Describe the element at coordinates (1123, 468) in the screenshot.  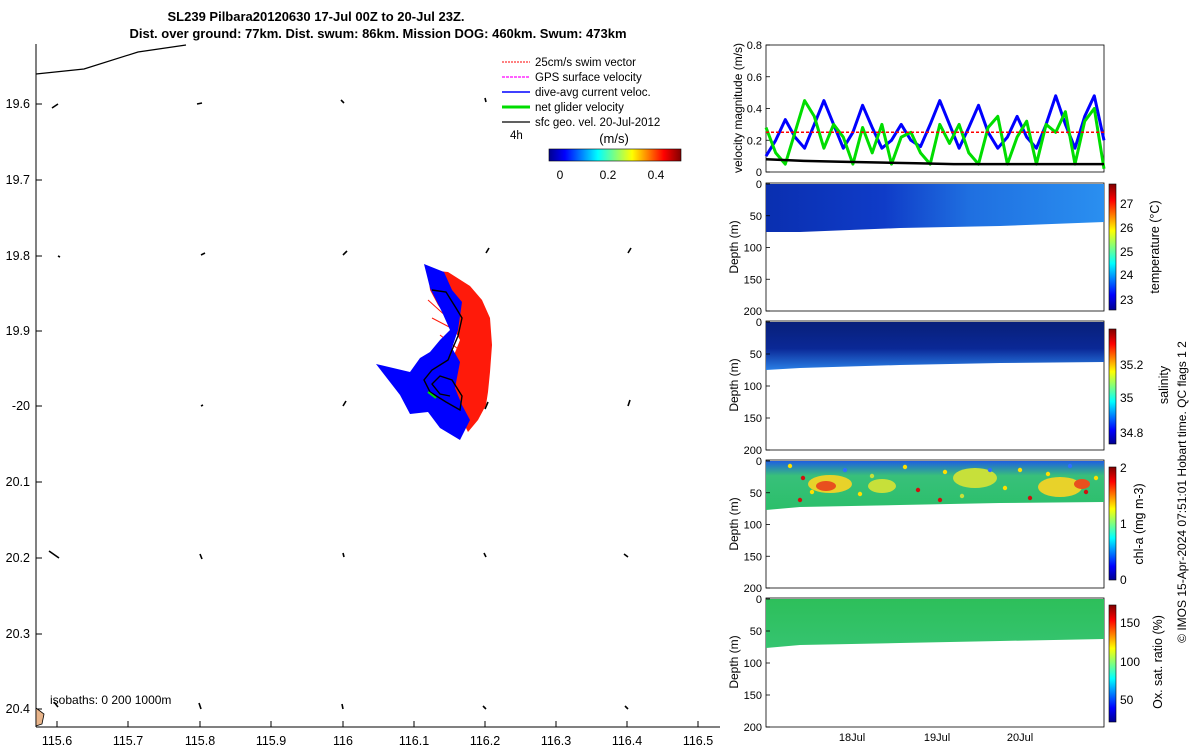
I see `colorbar-tick: 2` at that location.